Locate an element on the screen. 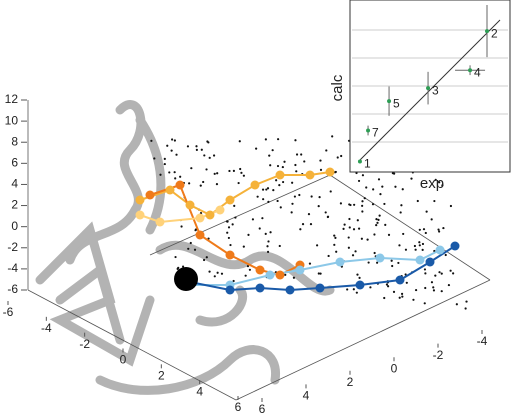 Image resolution: width=520 pixels, height=419 pixels. y-tick-label: 2 is located at coordinates (350, 382).